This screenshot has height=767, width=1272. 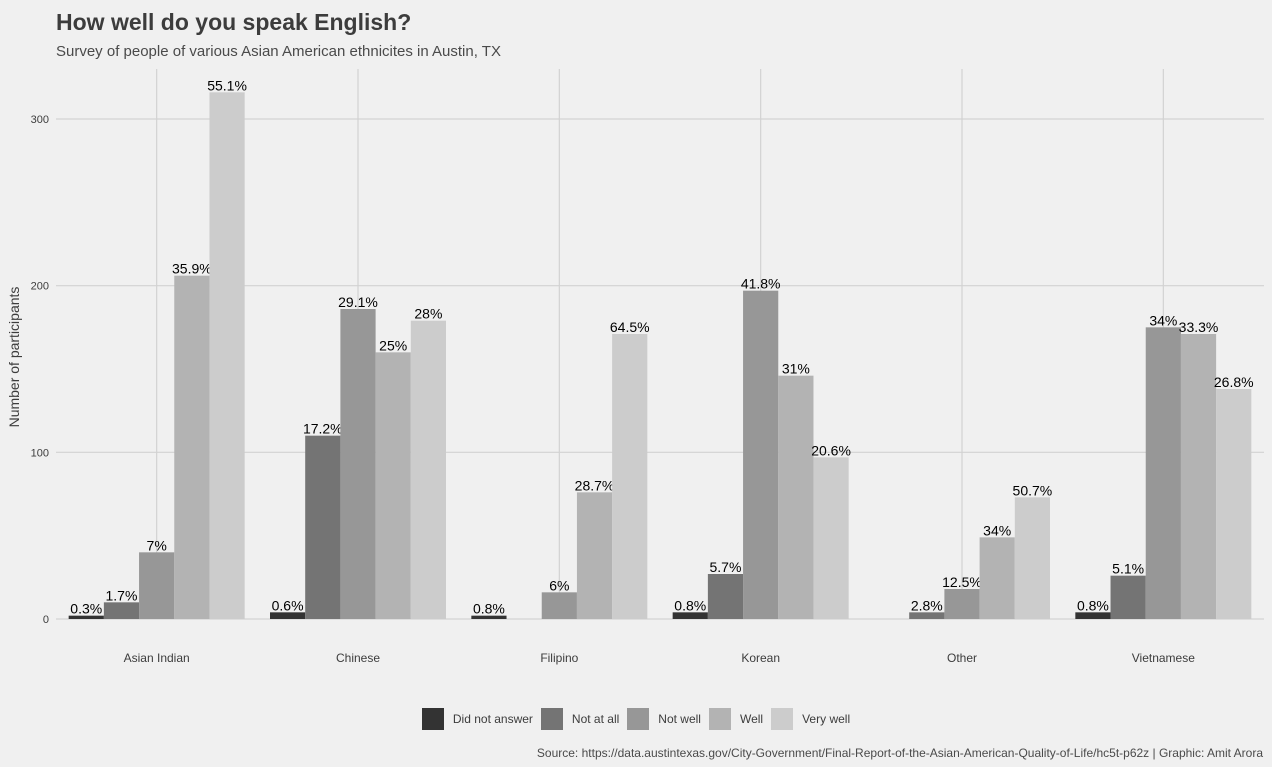 What do you see at coordinates (358, 658) in the screenshot?
I see `x-tick-label: Chinese` at bounding box center [358, 658].